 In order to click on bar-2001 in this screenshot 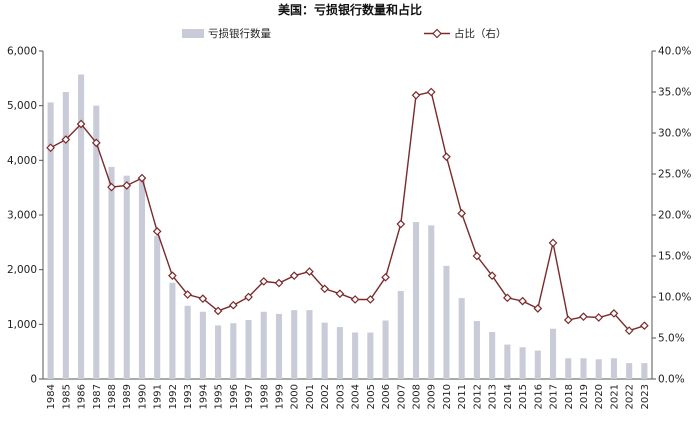, I will do `click(309, 344)`.